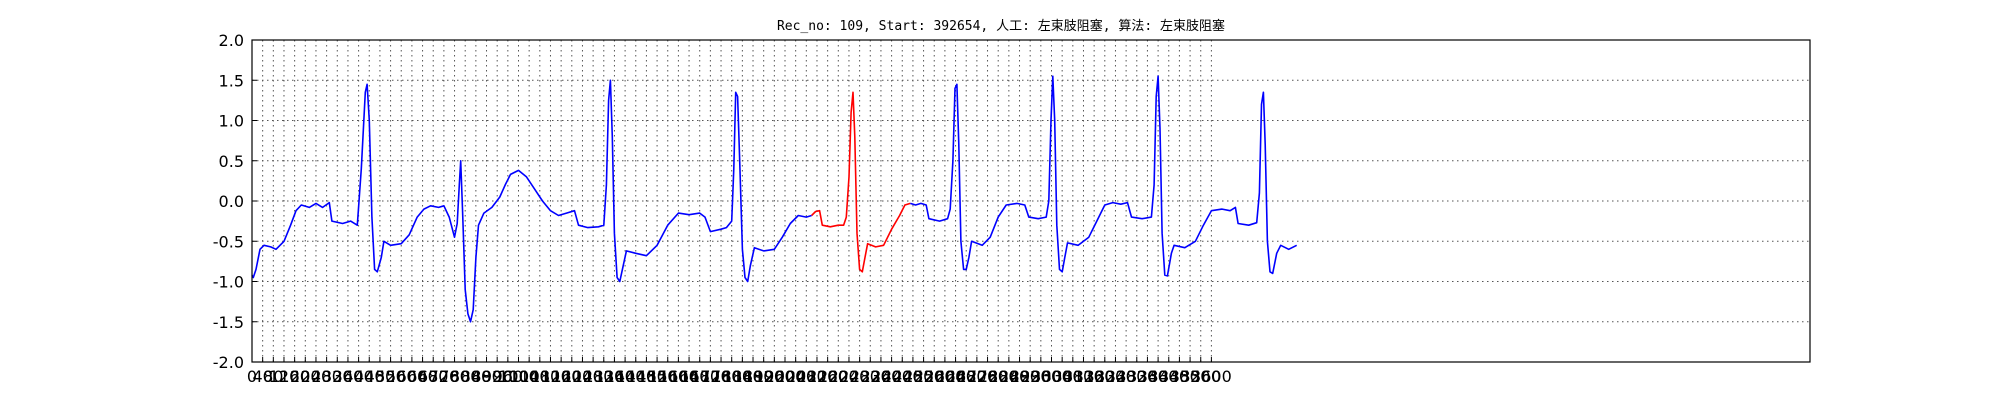 The image size is (2000, 400). I want to click on x-tick-label: 1640, so click(689, 376).